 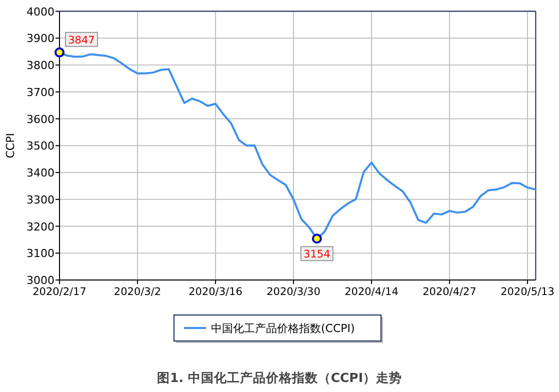 I want to click on y-tick-label: 3000, so click(x=40, y=280).